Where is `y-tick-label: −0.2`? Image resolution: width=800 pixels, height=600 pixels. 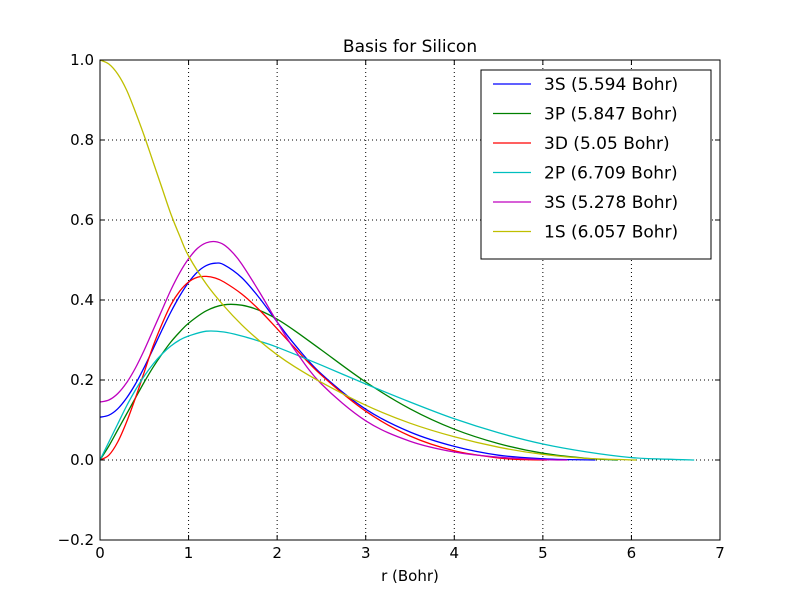 y-tick-label: −0.2 is located at coordinates (76, 540).